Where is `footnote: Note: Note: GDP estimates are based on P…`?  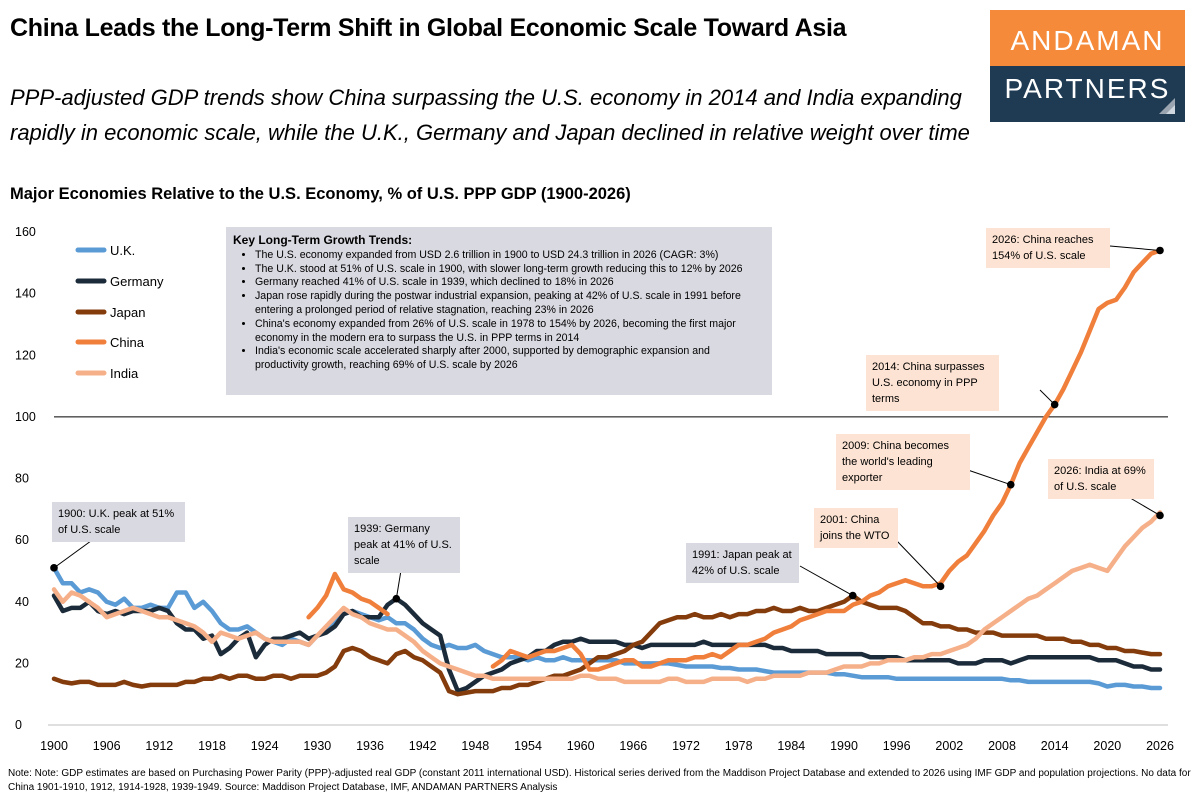
footnote: Note: Note: GDP estimates are based on P… is located at coordinates (599, 780).